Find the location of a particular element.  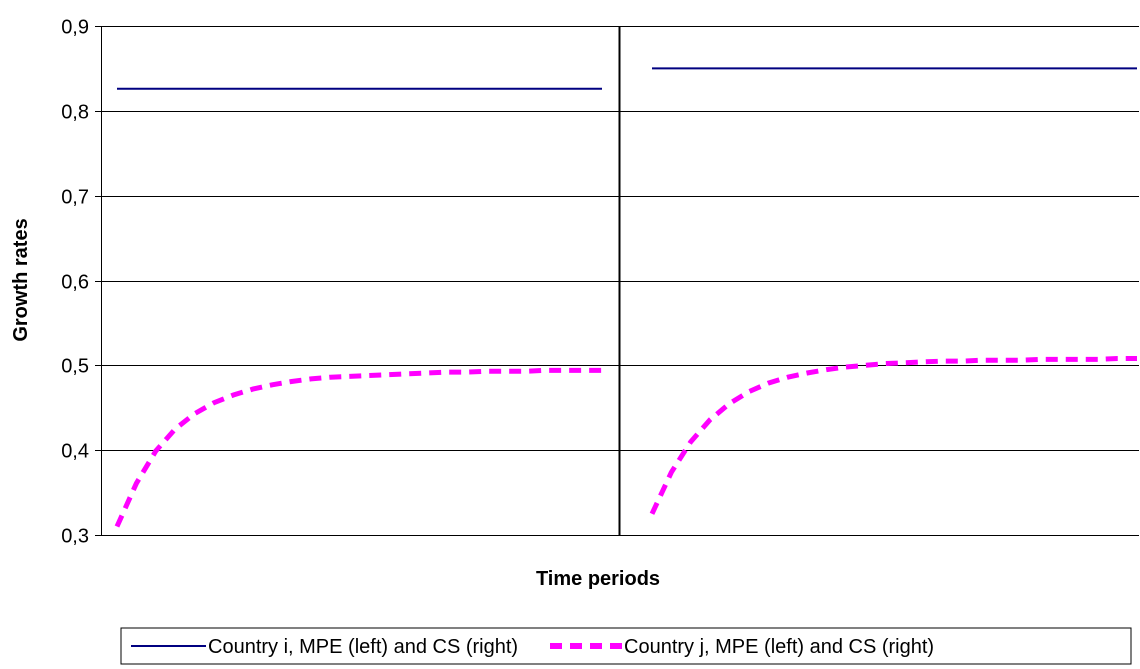

legend-label-country-i: Country i, MPE (left) and CS (right) is located at coordinates (363, 647).